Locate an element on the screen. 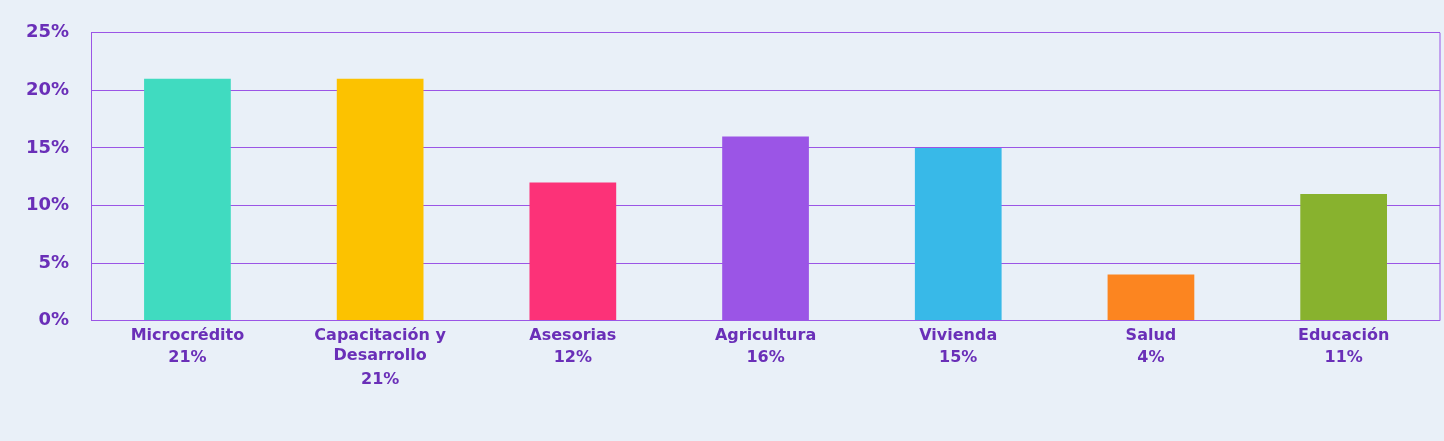  data-label: 4% is located at coordinates (1151, 356).